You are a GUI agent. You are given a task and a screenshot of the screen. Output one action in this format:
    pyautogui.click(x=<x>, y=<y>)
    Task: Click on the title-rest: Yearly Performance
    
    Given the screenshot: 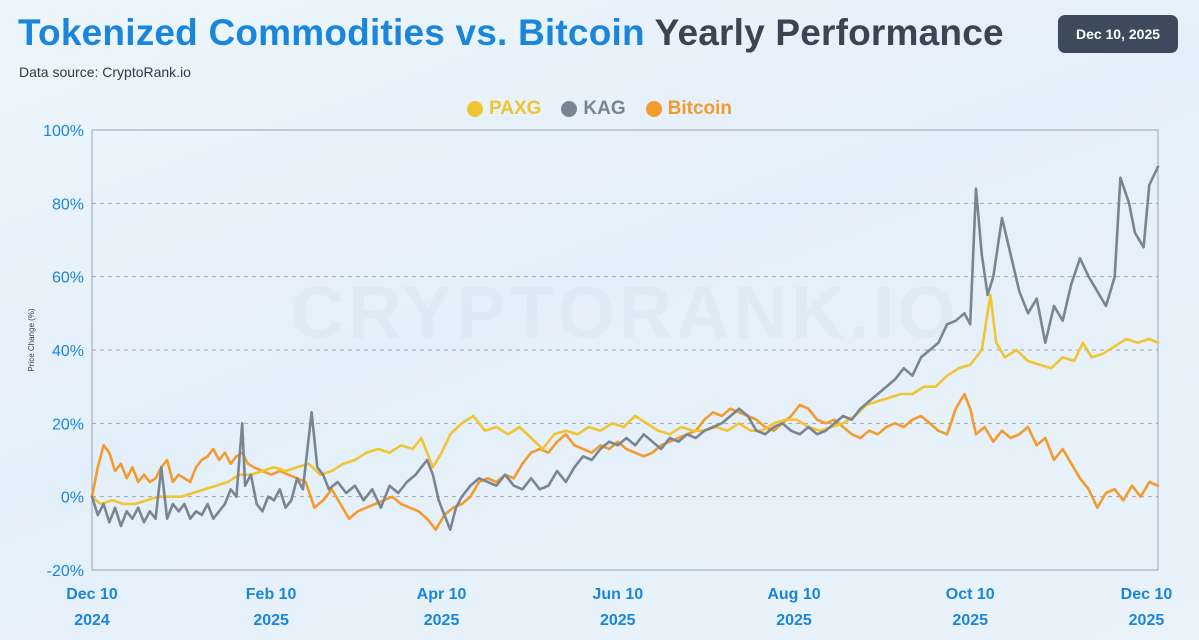 What is the action you would take?
    pyautogui.click(x=829, y=32)
    